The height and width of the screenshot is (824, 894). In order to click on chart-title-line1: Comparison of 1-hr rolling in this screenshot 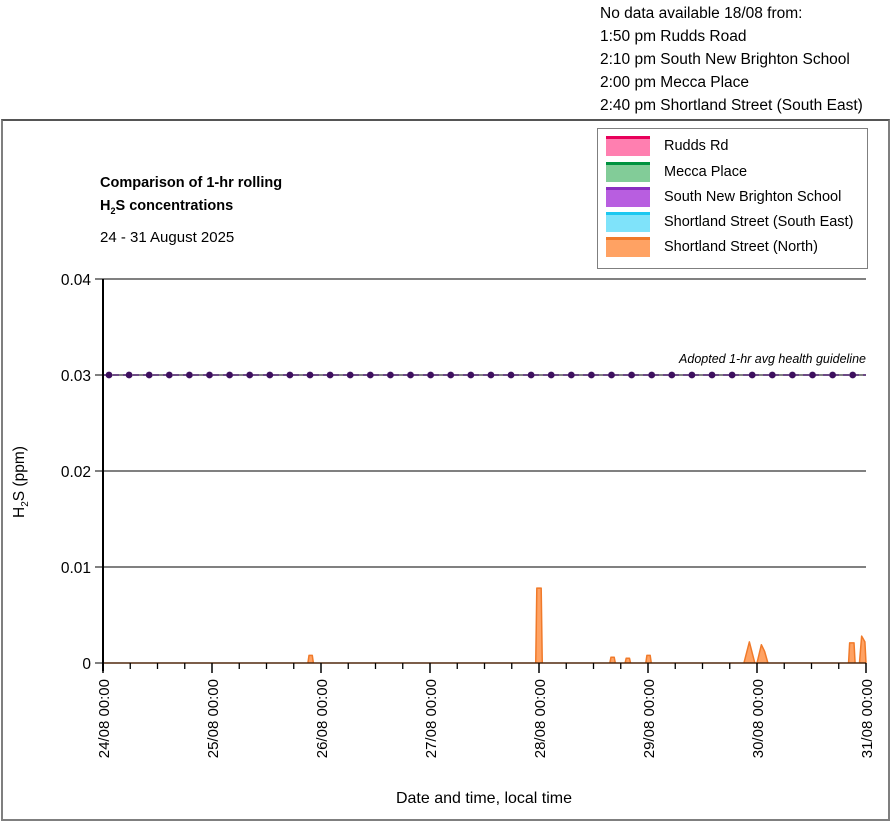, I will do `click(191, 183)`.